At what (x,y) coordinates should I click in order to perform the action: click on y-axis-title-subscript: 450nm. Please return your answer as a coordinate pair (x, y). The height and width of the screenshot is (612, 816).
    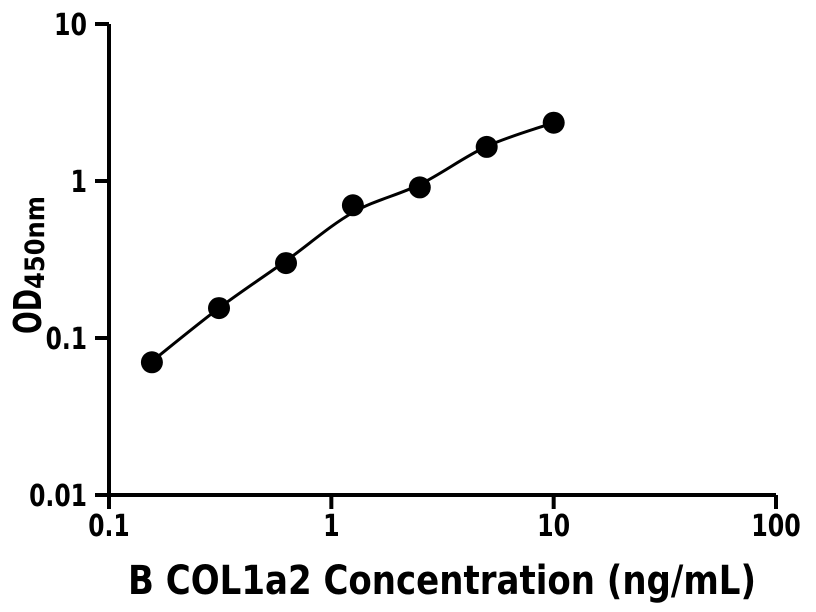
    Looking at the image, I should click on (35, 242).